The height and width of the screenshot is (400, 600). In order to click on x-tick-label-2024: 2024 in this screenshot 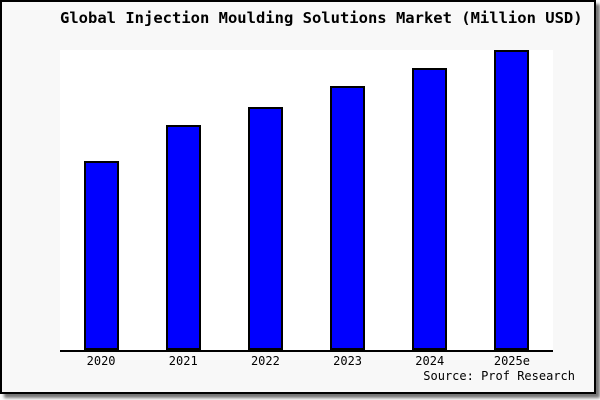, I will do `click(430, 361)`.